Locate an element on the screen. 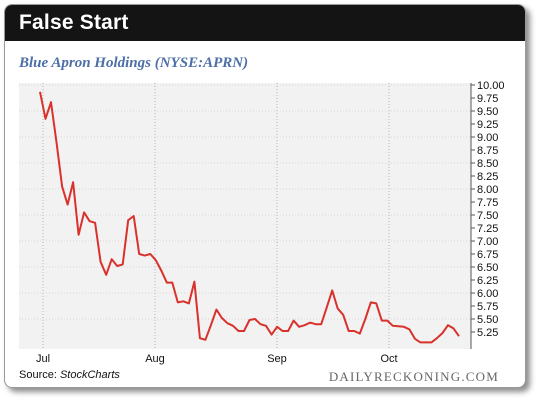  y-tick-label: 9.75 is located at coordinates (487, 99).